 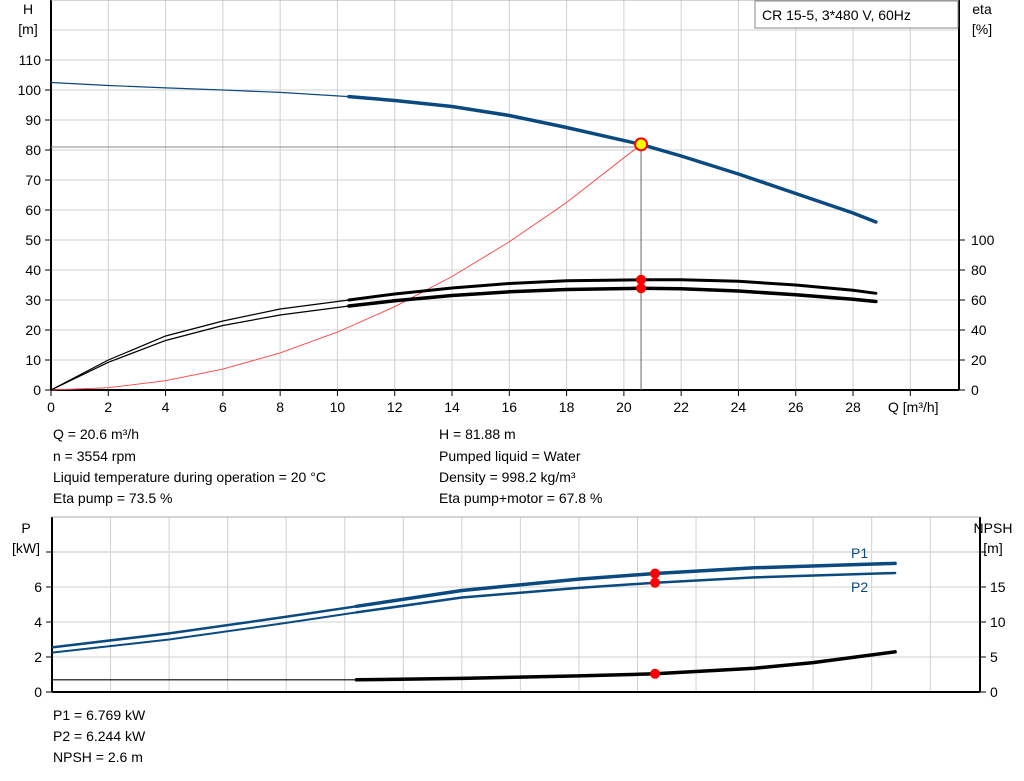 What do you see at coordinates (859, 553) in the screenshot?
I see `series-label-p1: P1` at bounding box center [859, 553].